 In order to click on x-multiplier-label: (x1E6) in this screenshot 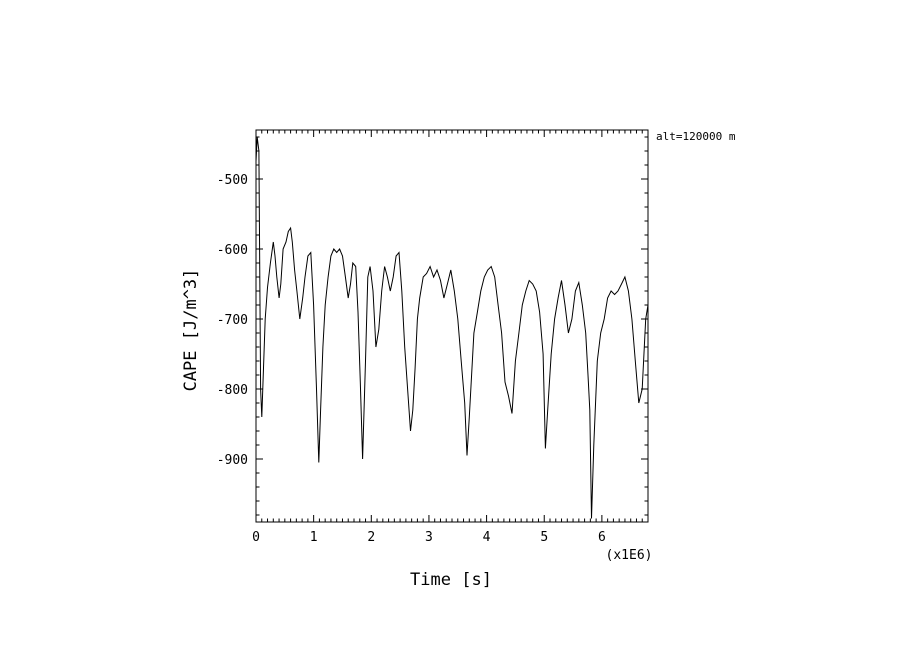, I will do `click(629, 555)`.